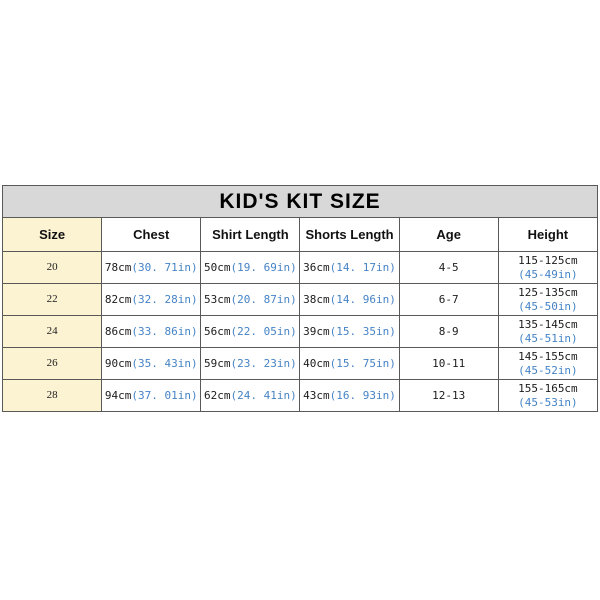 The height and width of the screenshot is (600, 600). I want to click on cell-shorts-length: 39cm(15. 35in), so click(349, 331).